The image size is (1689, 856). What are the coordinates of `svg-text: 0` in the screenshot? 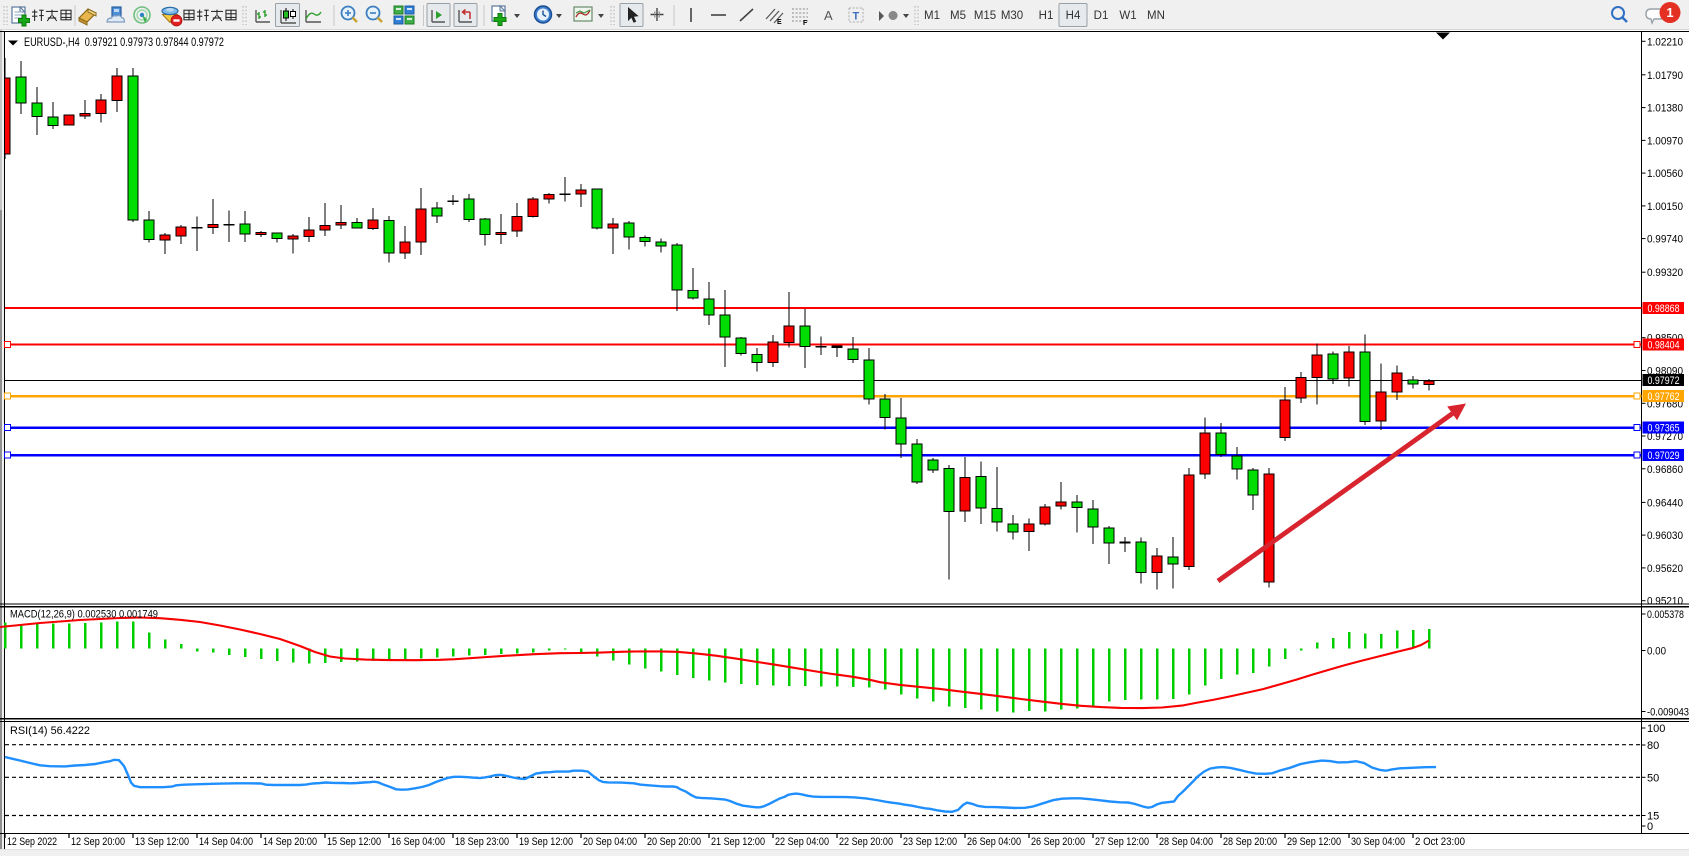 It's located at (1650, 827).